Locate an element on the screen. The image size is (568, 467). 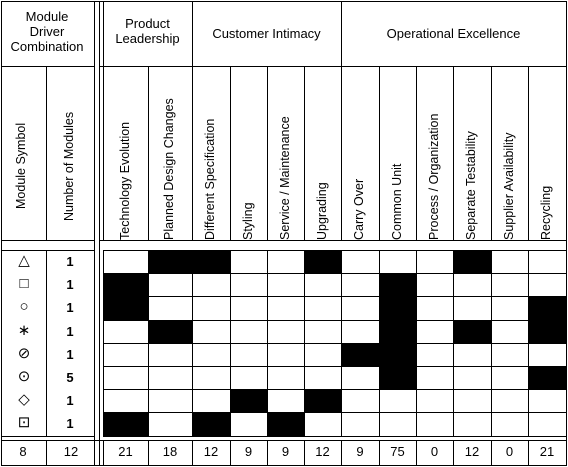
group-customer-intimacy: Customer Intimacy is located at coordinates (266, 33).